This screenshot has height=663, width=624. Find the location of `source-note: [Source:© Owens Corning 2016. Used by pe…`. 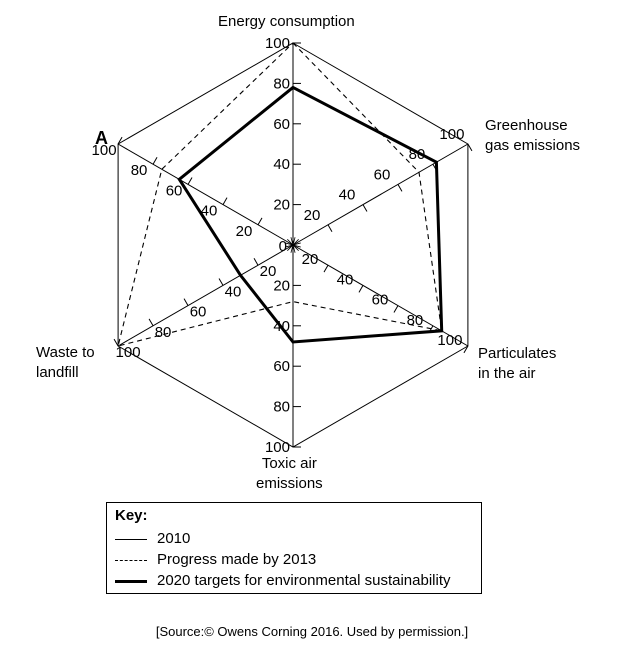

source-note: [Source:© Owens Corning 2016. Used by pe… is located at coordinates (312, 631).